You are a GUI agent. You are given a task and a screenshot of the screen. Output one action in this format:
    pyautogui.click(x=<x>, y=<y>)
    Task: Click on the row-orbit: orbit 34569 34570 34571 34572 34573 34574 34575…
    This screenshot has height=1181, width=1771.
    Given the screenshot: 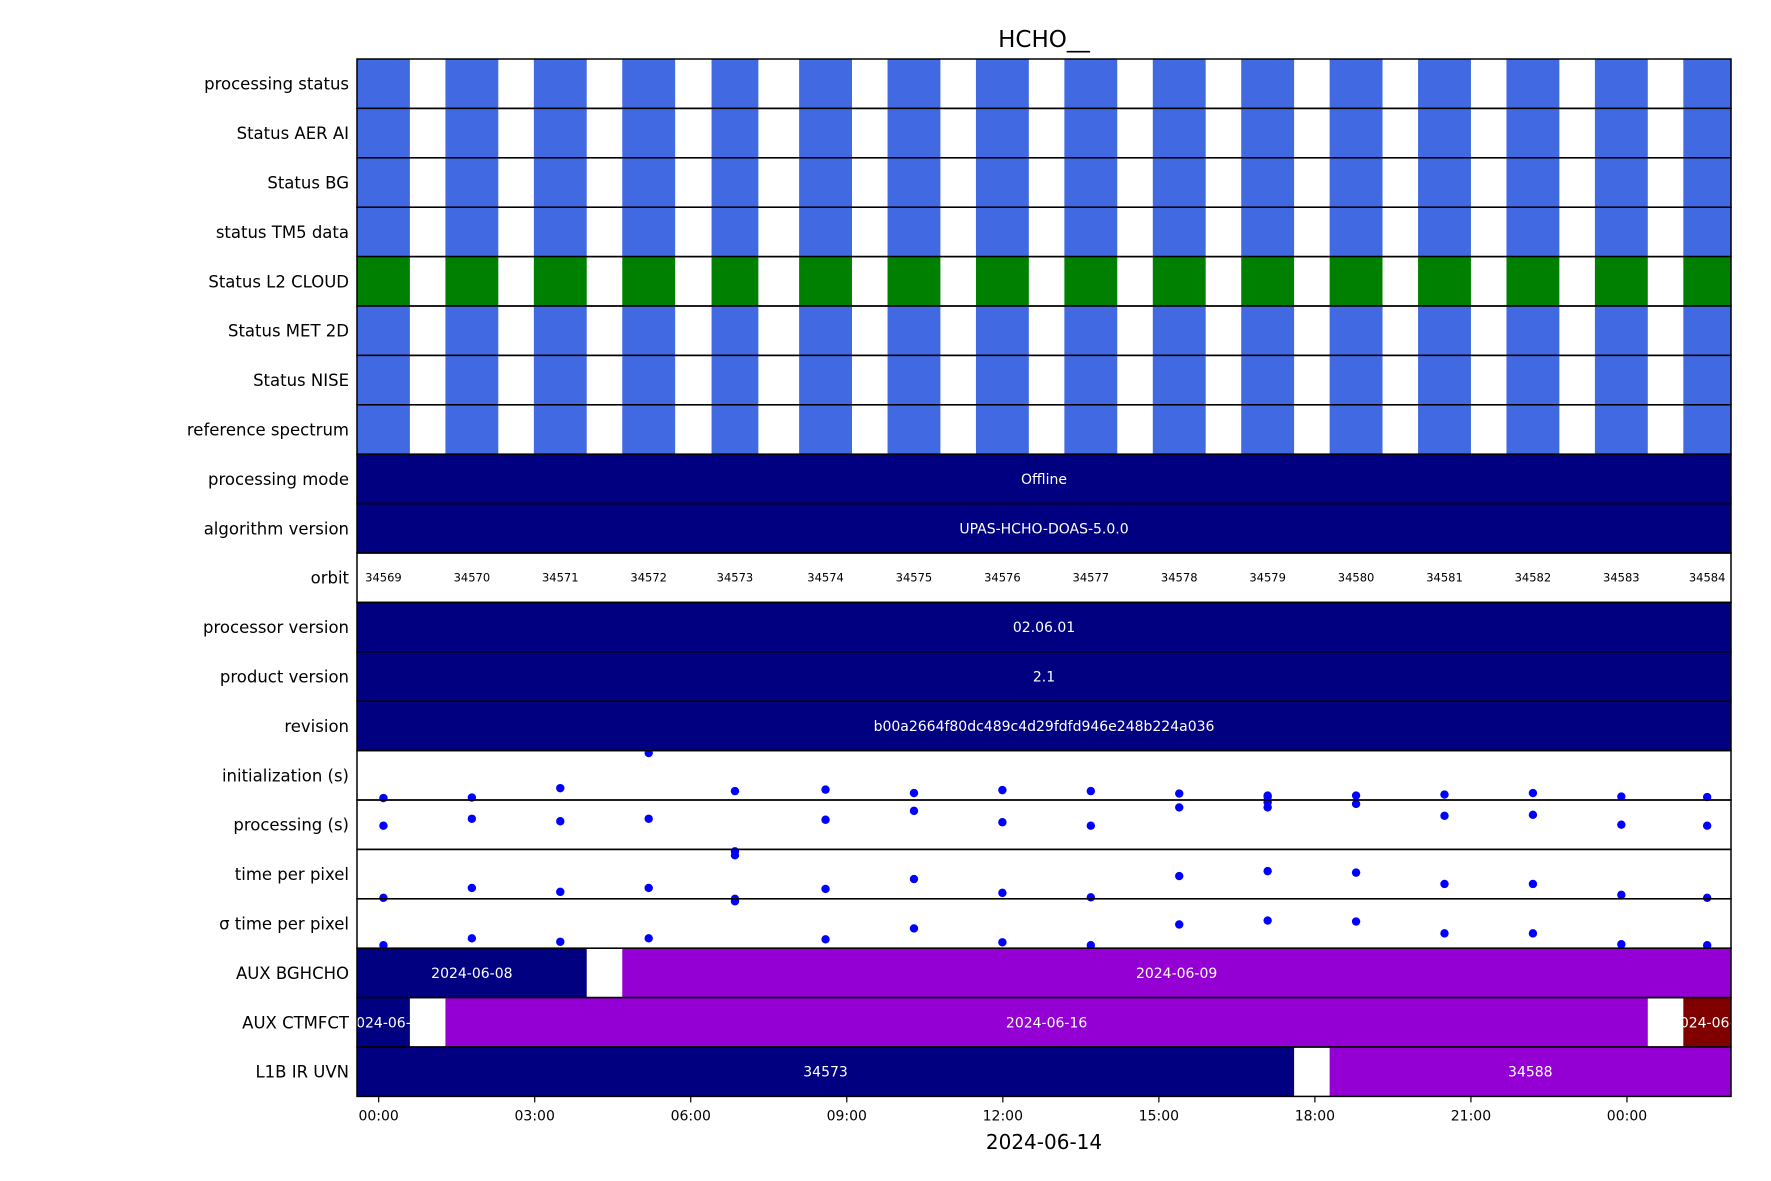 What is the action you would take?
    pyautogui.click(x=1021, y=578)
    